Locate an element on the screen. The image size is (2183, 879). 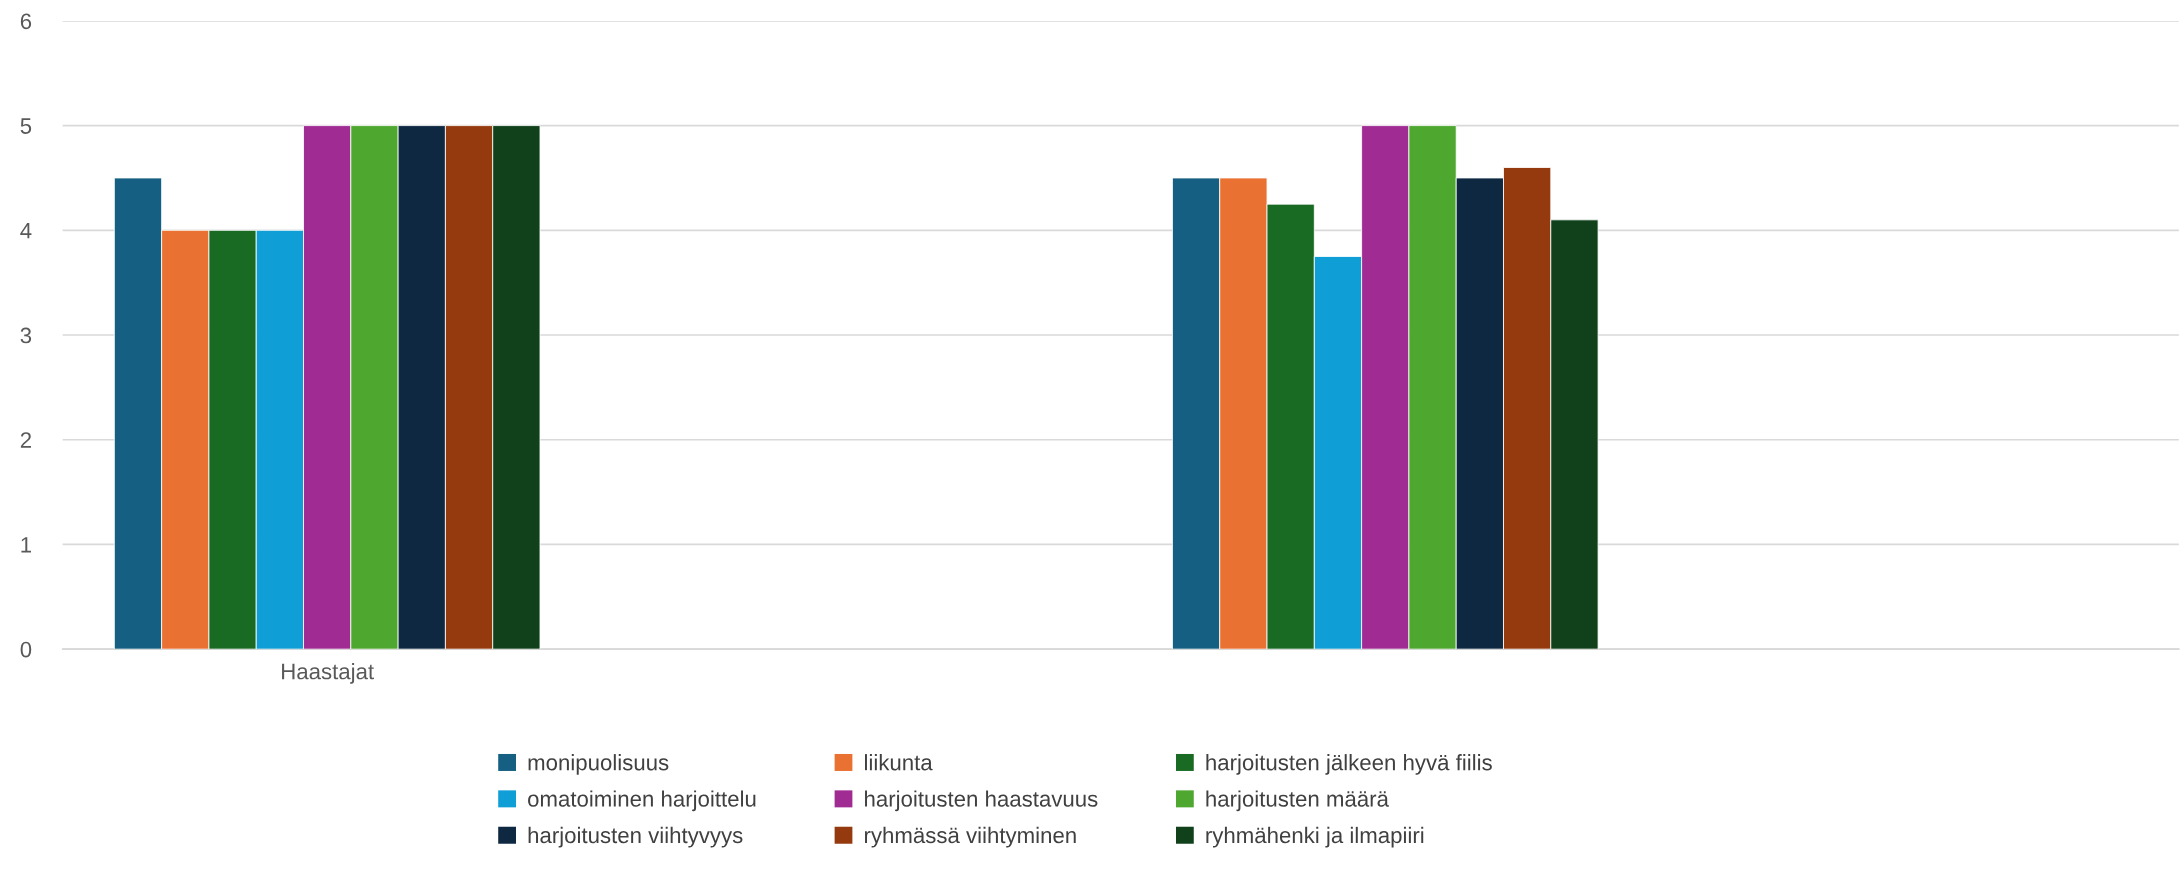
y-tick-label: 1 is located at coordinates (26, 545).